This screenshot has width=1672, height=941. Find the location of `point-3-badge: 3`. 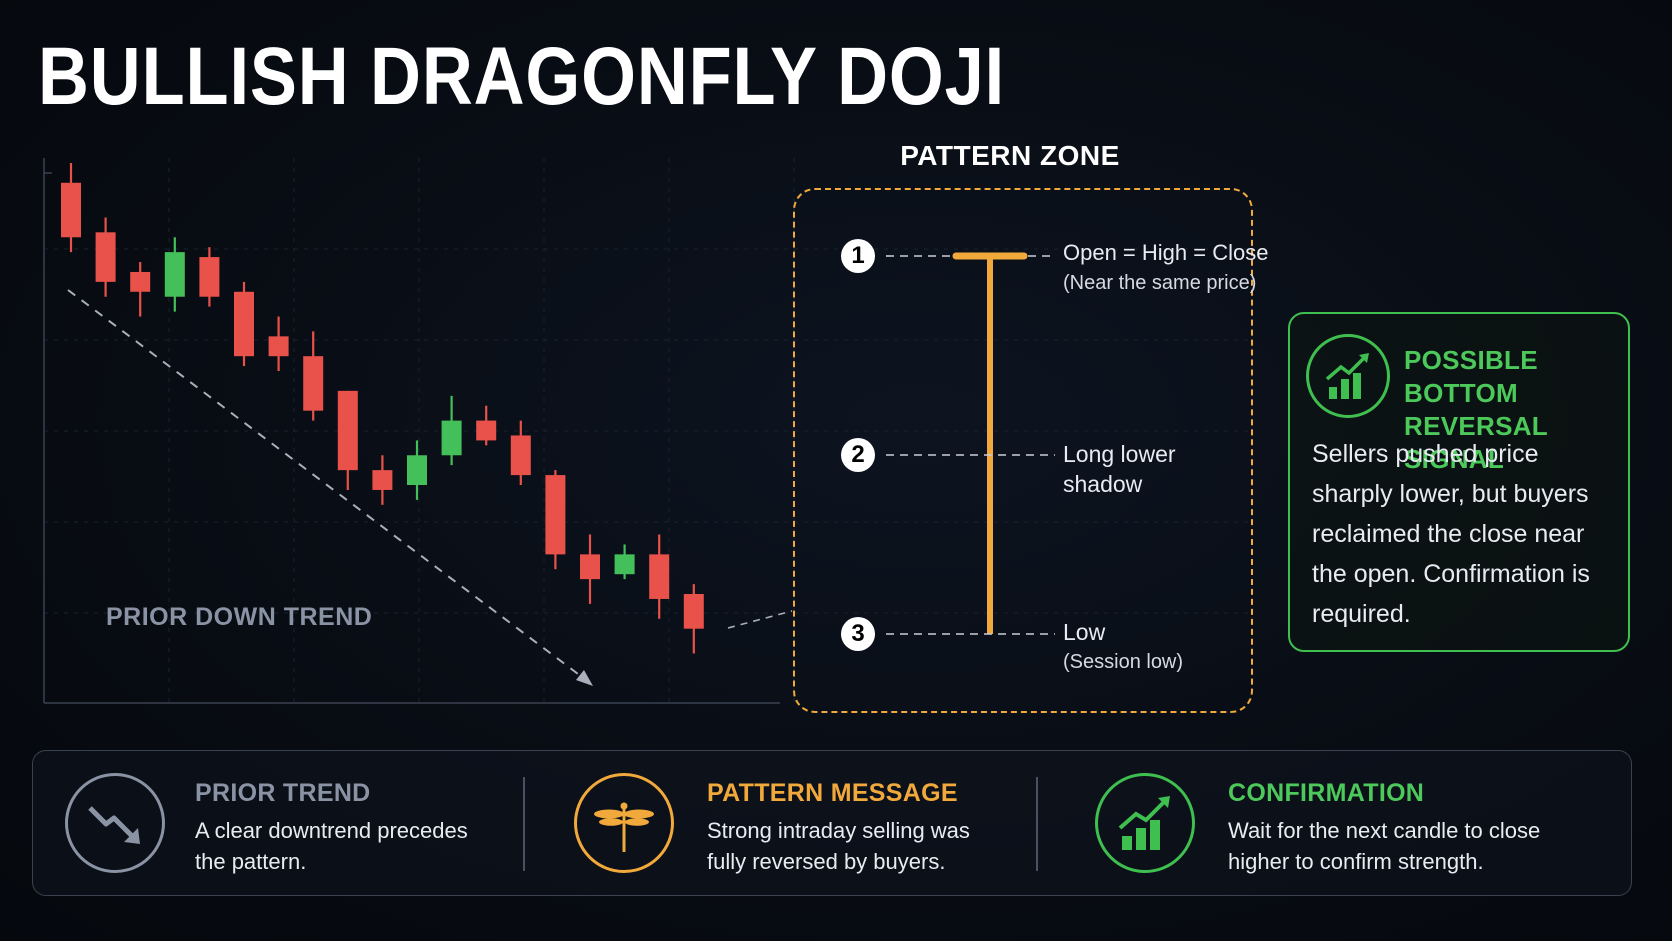

point-3-badge: 3 is located at coordinates (858, 634).